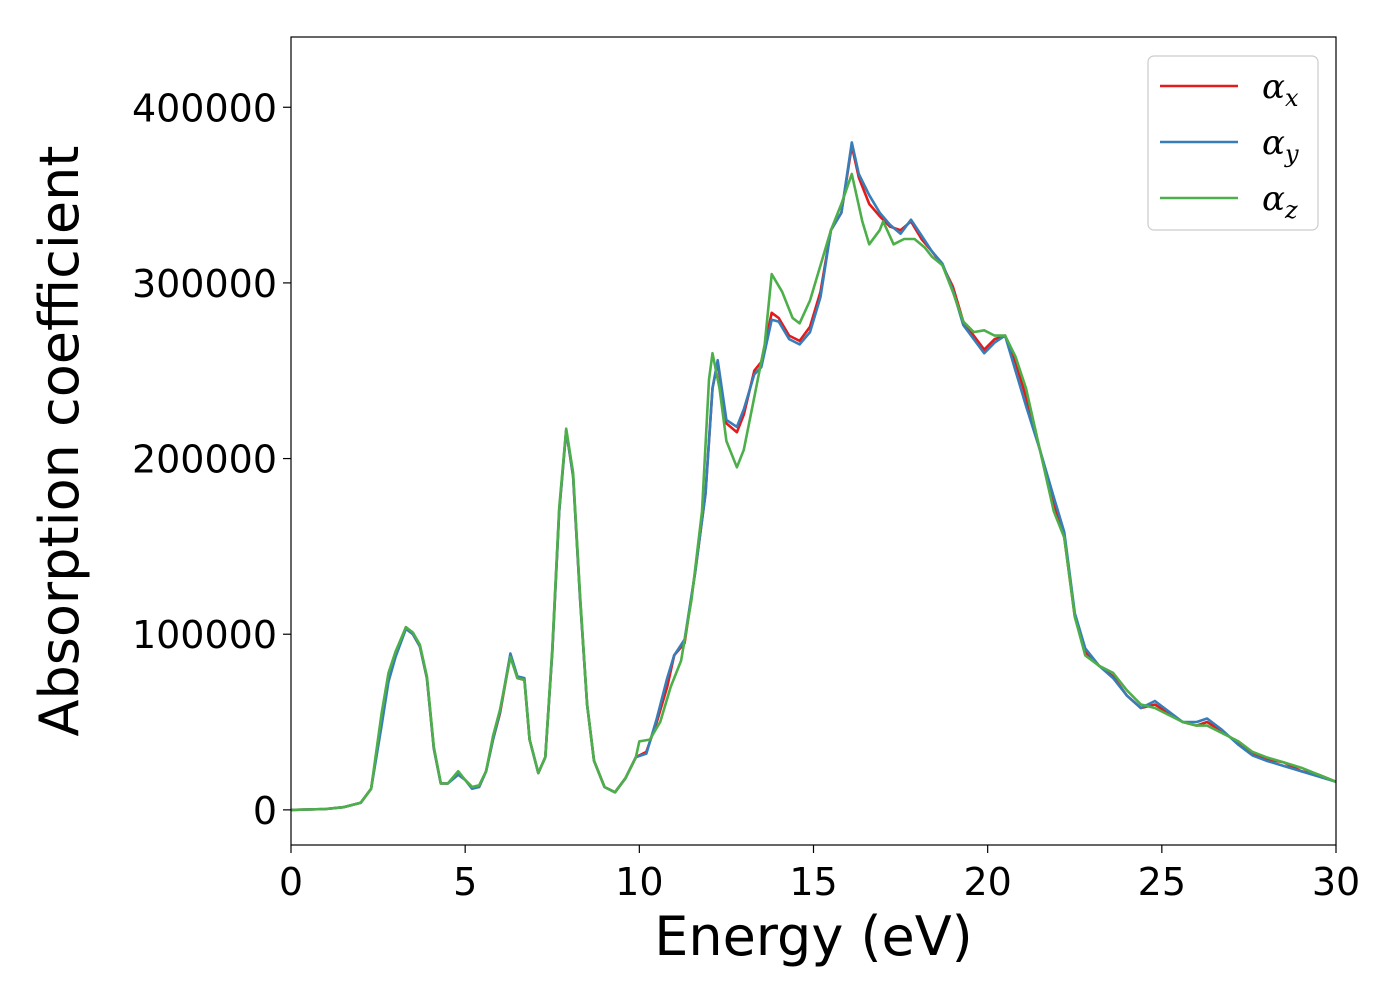 The height and width of the screenshot is (1000, 1400). What do you see at coordinates (265, 811) in the screenshot?
I see `y-tick-label: 0` at bounding box center [265, 811].